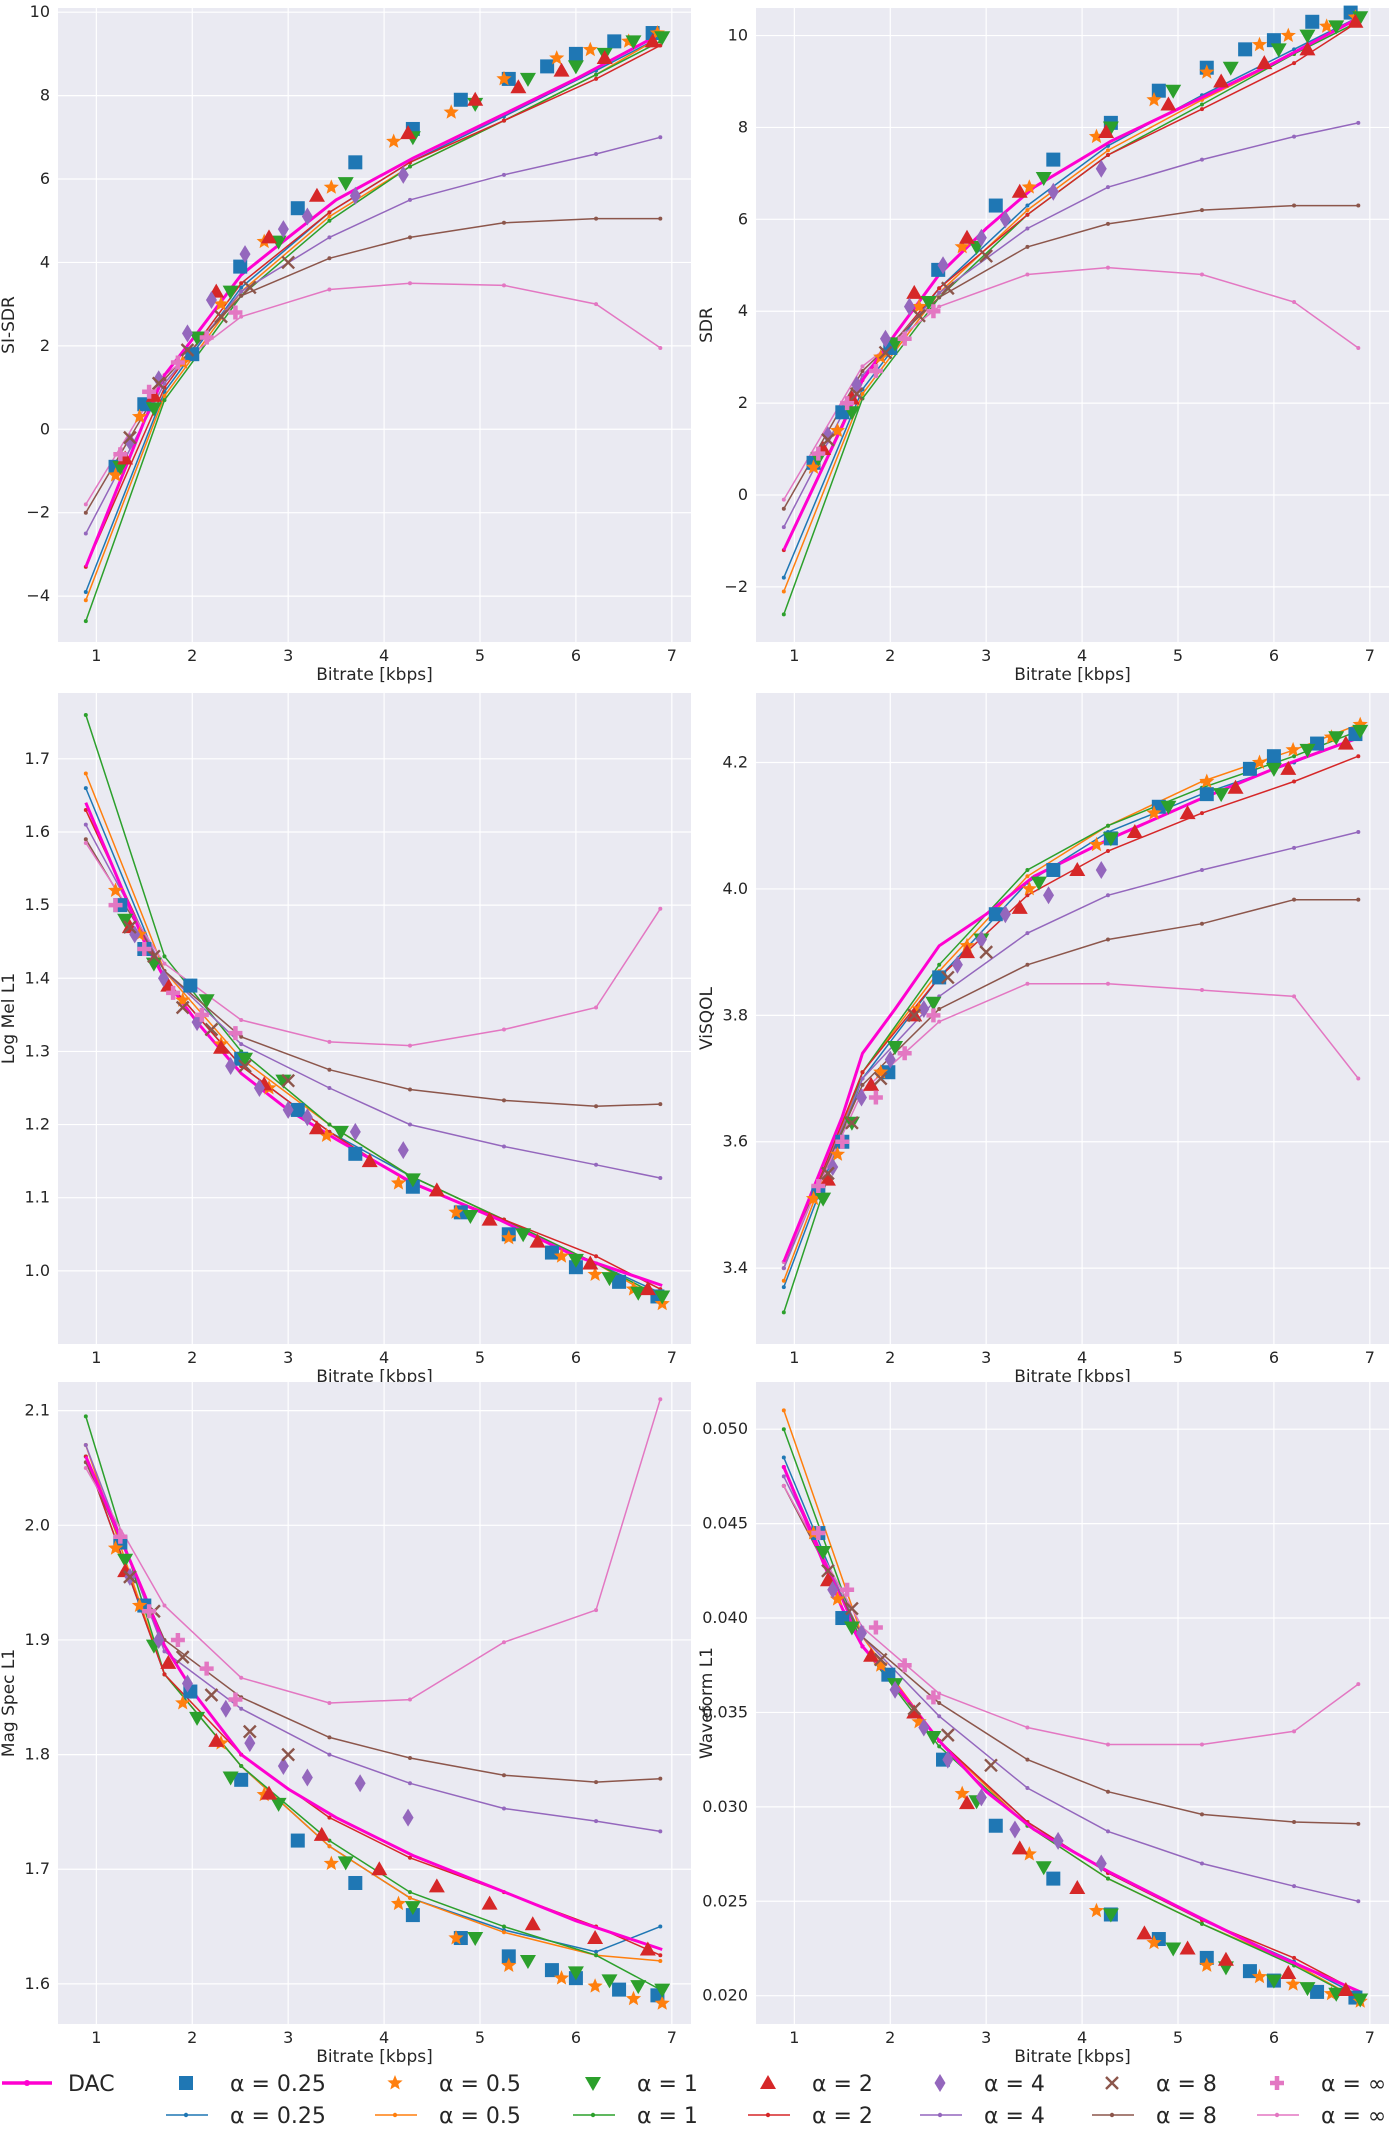 Image resolution: width=1391 pixels, height=2137 pixels. Describe the element at coordinates (1370, 2037) in the screenshot. I see `x-tick-label: 7` at that location.